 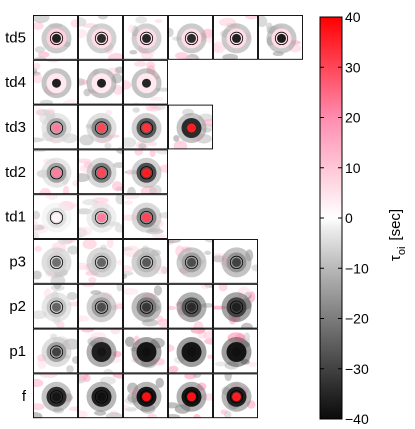 What do you see at coordinates (353, 118) in the screenshot?
I see `colorbar-tick-label: 20` at bounding box center [353, 118].